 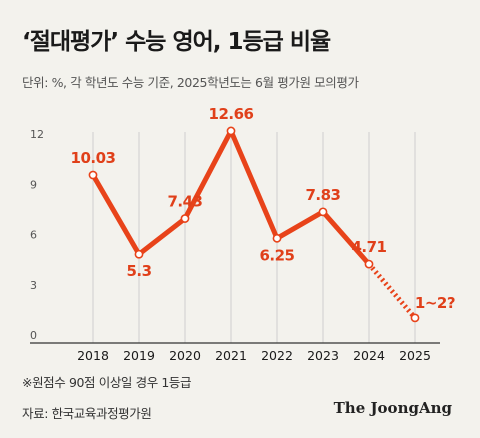 I want to click on y-axis-ticks: 0 3 6 9 12, so click(x=37, y=235).